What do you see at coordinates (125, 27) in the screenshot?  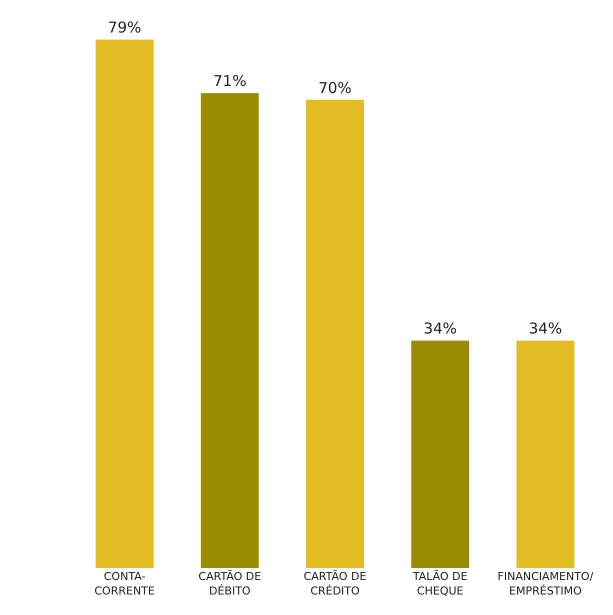 I see `data-label: 79%` at bounding box center [125, 27].